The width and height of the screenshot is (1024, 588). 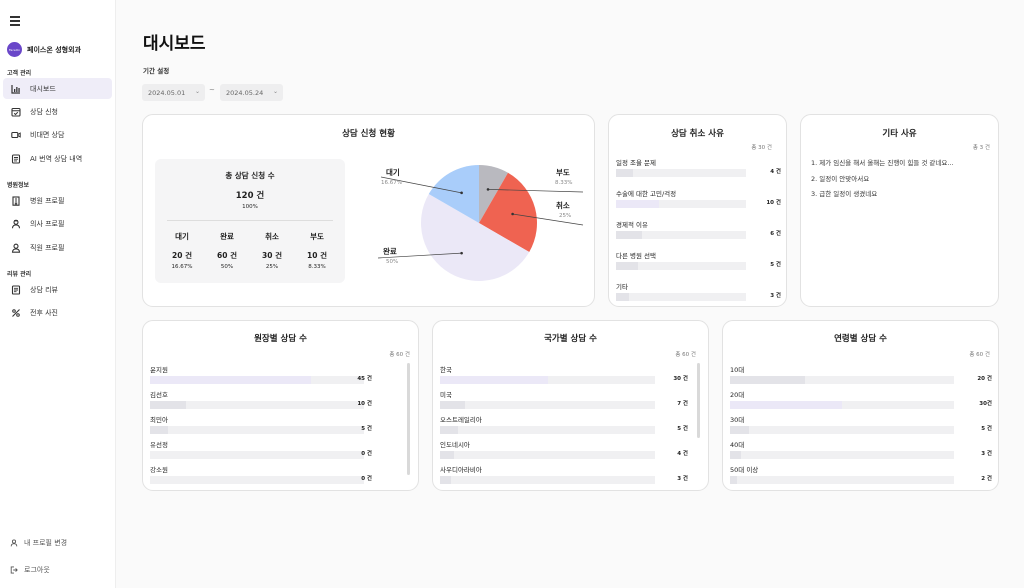 I want to click on sidebar-item-ai-translation: AI 번역 상담 내역, so click(x=57, y=158).